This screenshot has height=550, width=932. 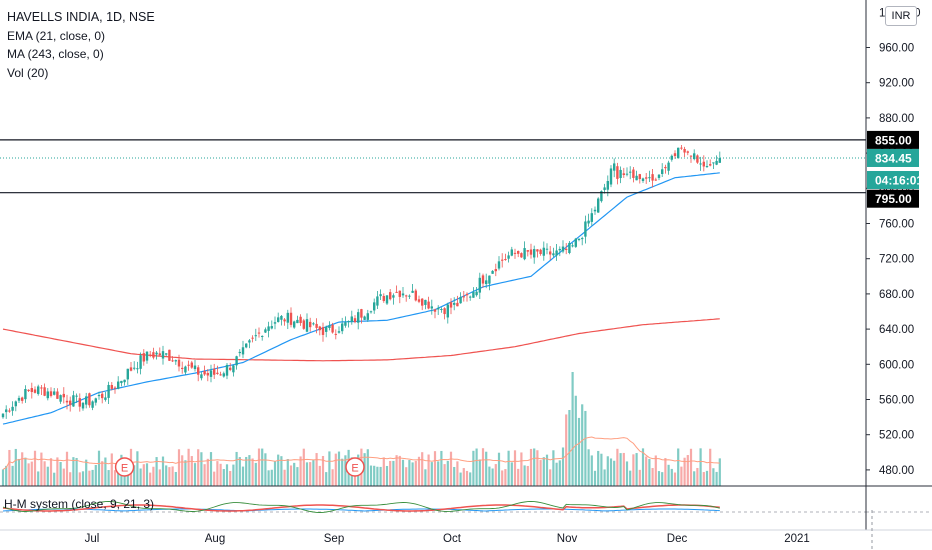 I want to click on indicator-label: H-M system (close, 9, 21, 3), so click(x=79, y=504).